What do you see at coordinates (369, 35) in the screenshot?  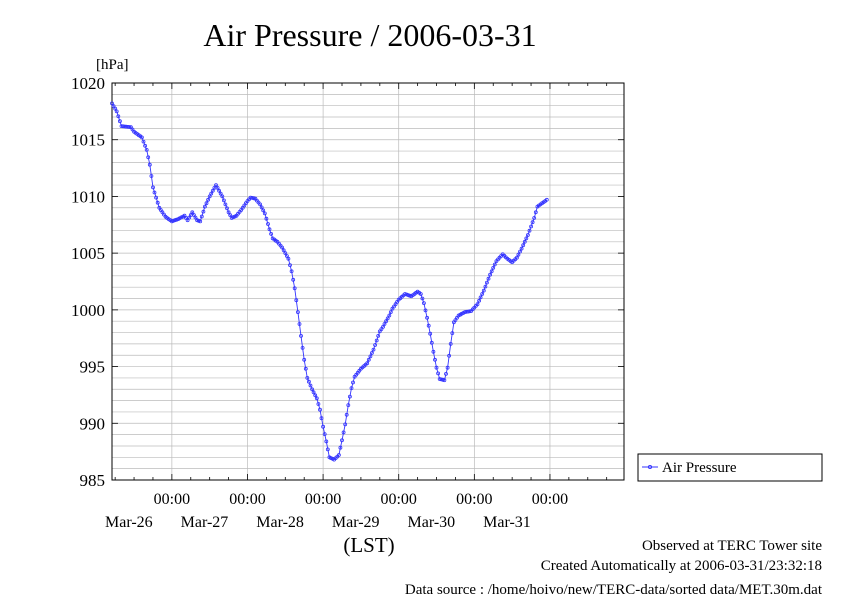 I see `chart-title: Air Pressure / 2006-03-31` at bounding box center [369, 35].